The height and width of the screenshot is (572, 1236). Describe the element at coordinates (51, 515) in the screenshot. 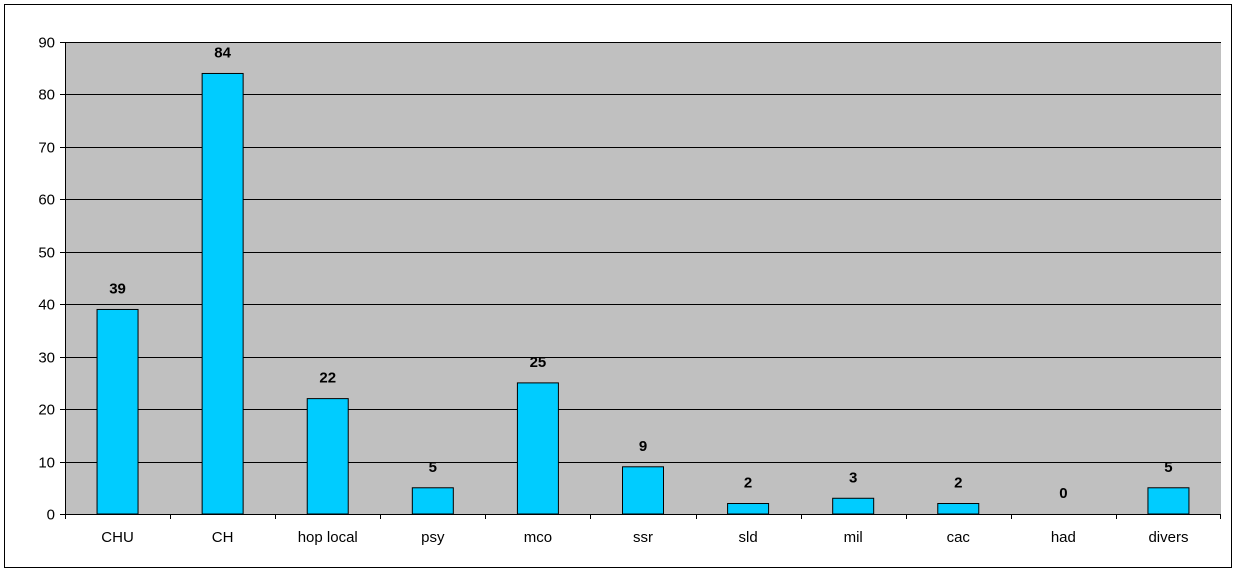

I see `y-tick-label: 0` at that location.